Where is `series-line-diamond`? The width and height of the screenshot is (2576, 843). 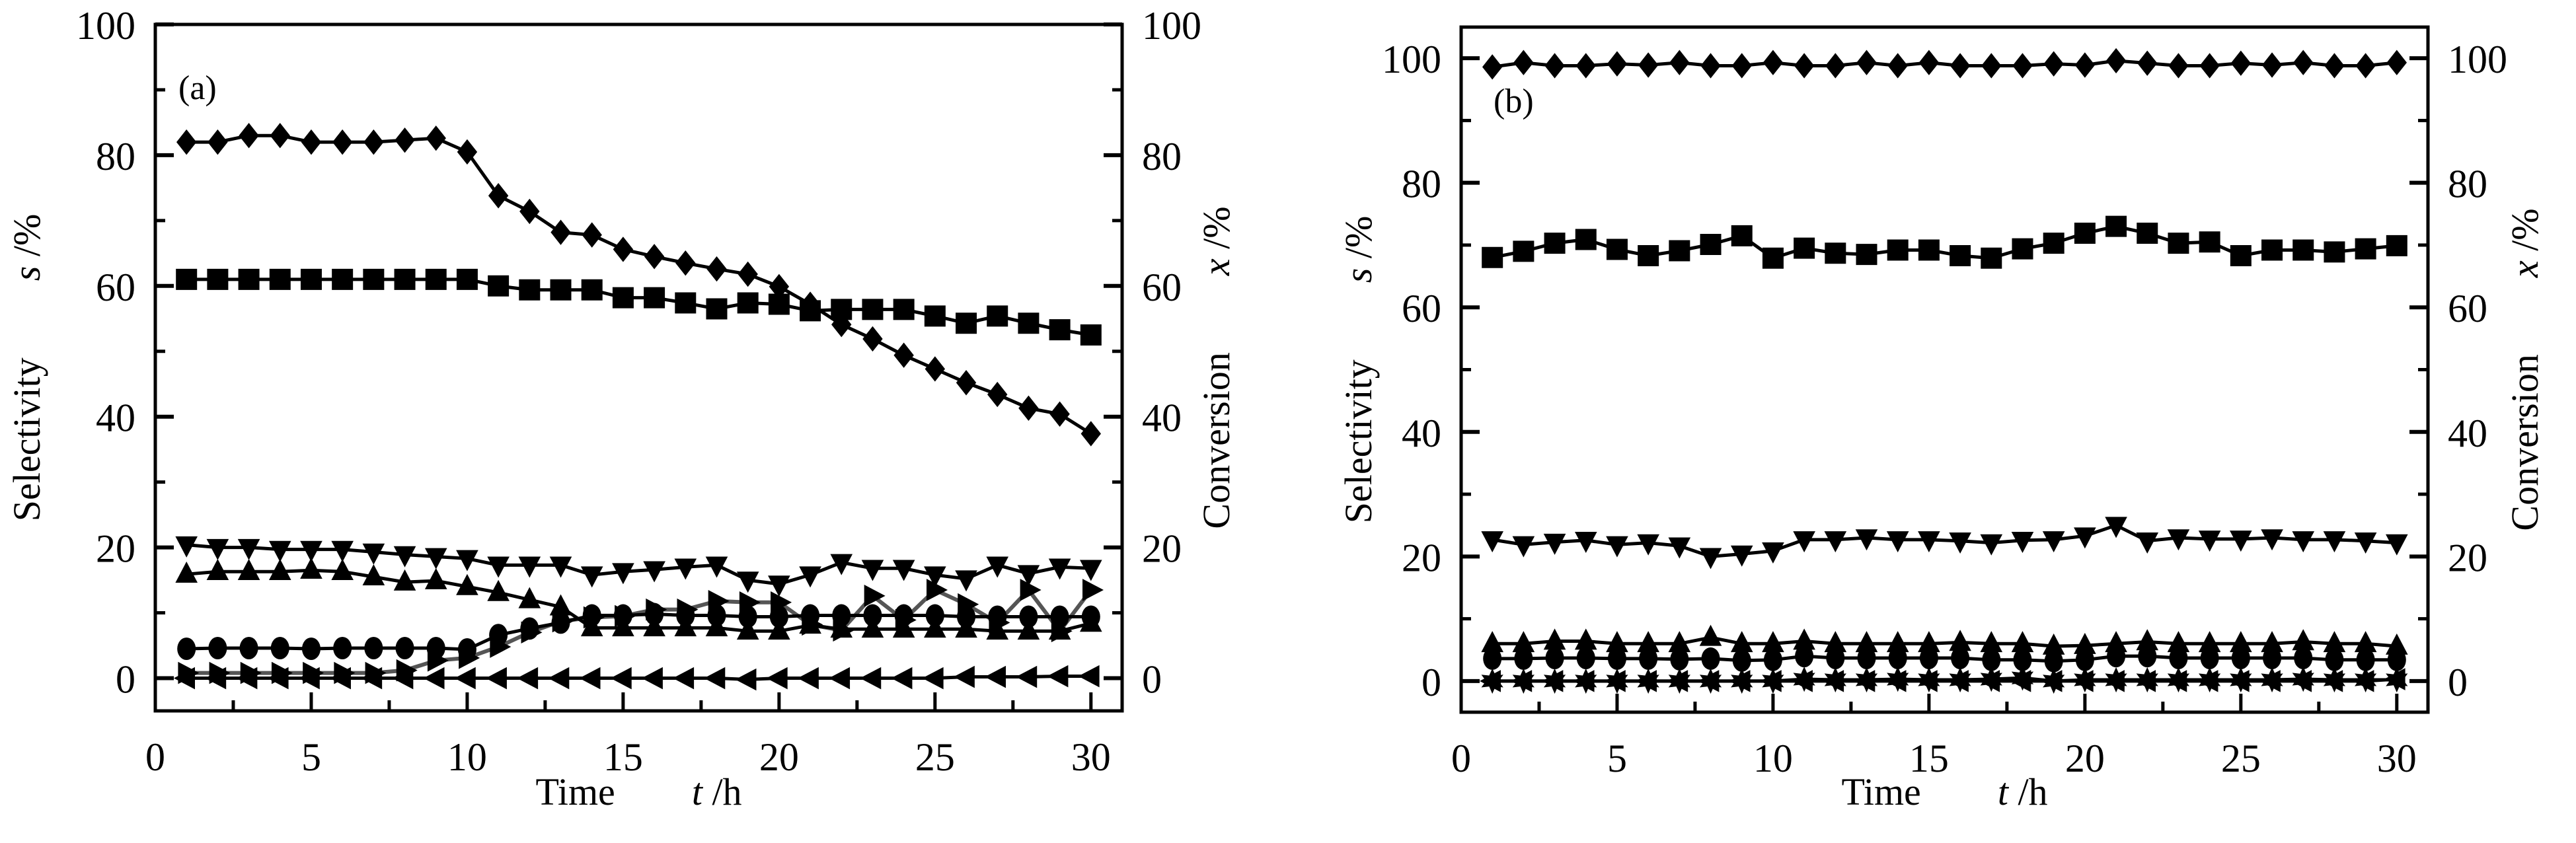
series-line-diamond is located at coordinates (639, 284).